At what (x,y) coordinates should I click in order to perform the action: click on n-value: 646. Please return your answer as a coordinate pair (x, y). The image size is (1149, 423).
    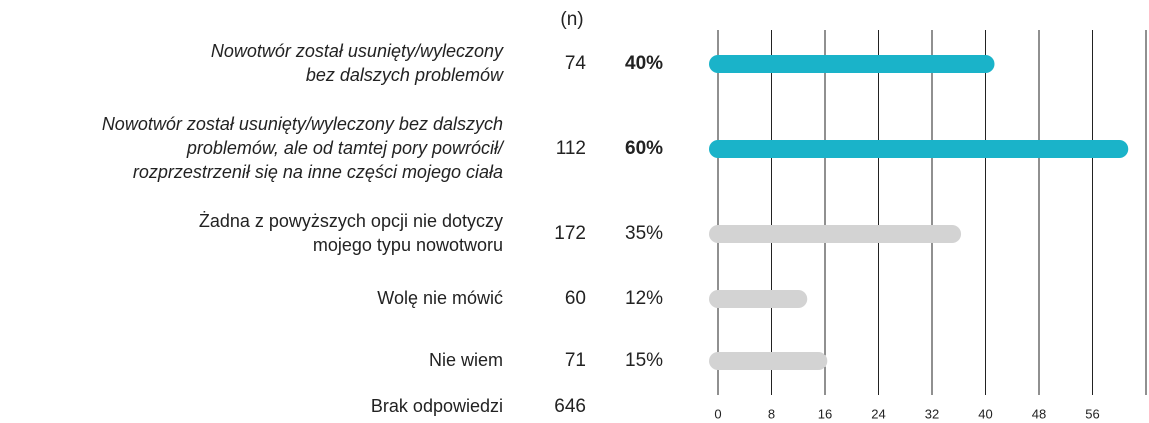
    Looking at the image, I should click on (570, 406).